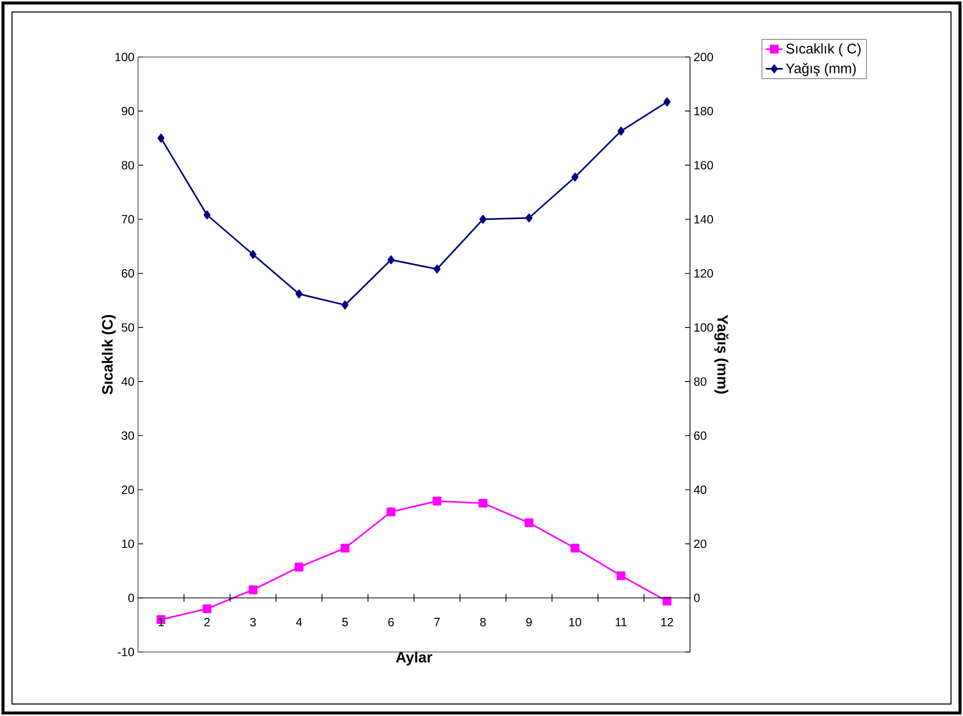  Describe the element at coordinates (128, 327) in the screenshot. I see `y-tick-label: 50` at that location.